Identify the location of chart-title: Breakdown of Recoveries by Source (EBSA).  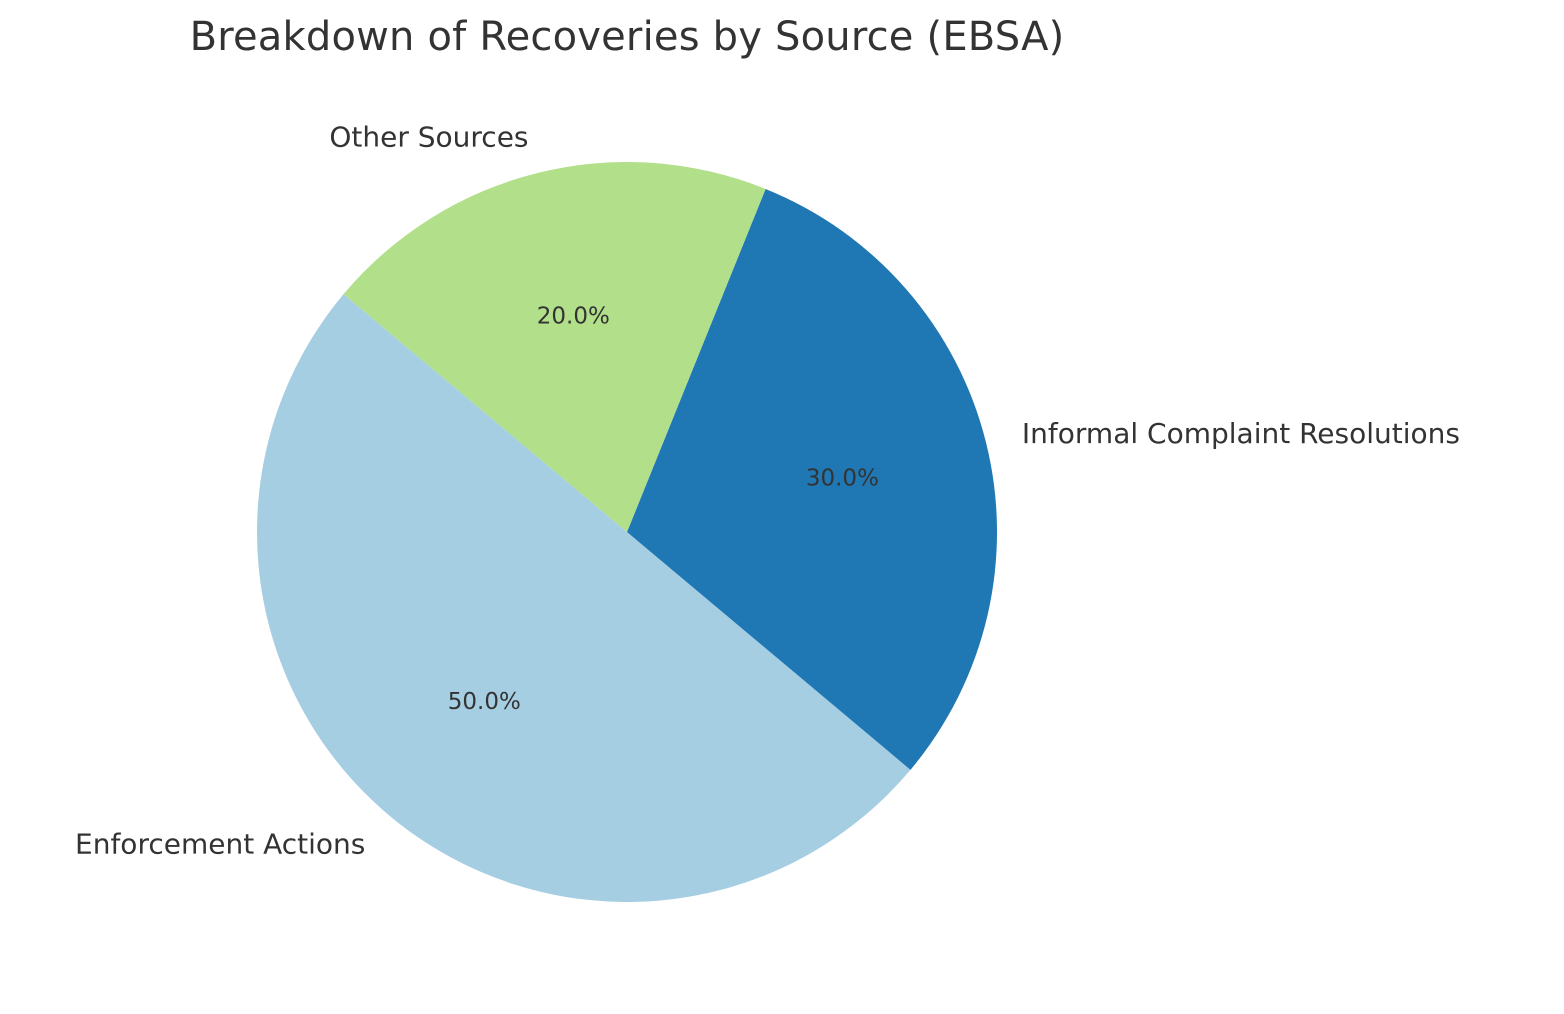
(627, 37).